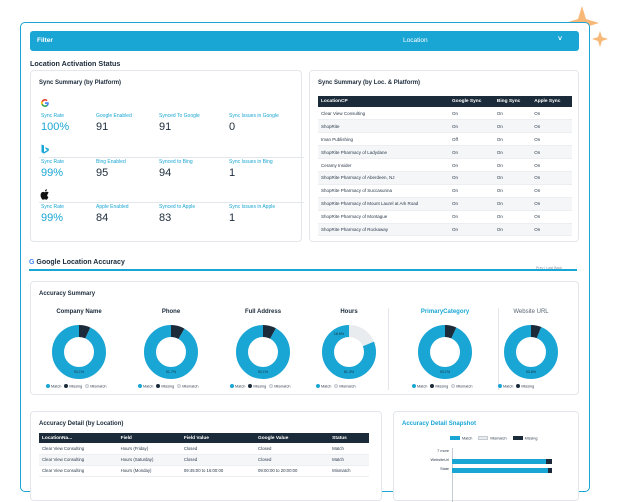 The image size is (617, 502). Describe the element at coordinates (349, 312) in the screenshot. I see `donut-title: Hours` at that location.